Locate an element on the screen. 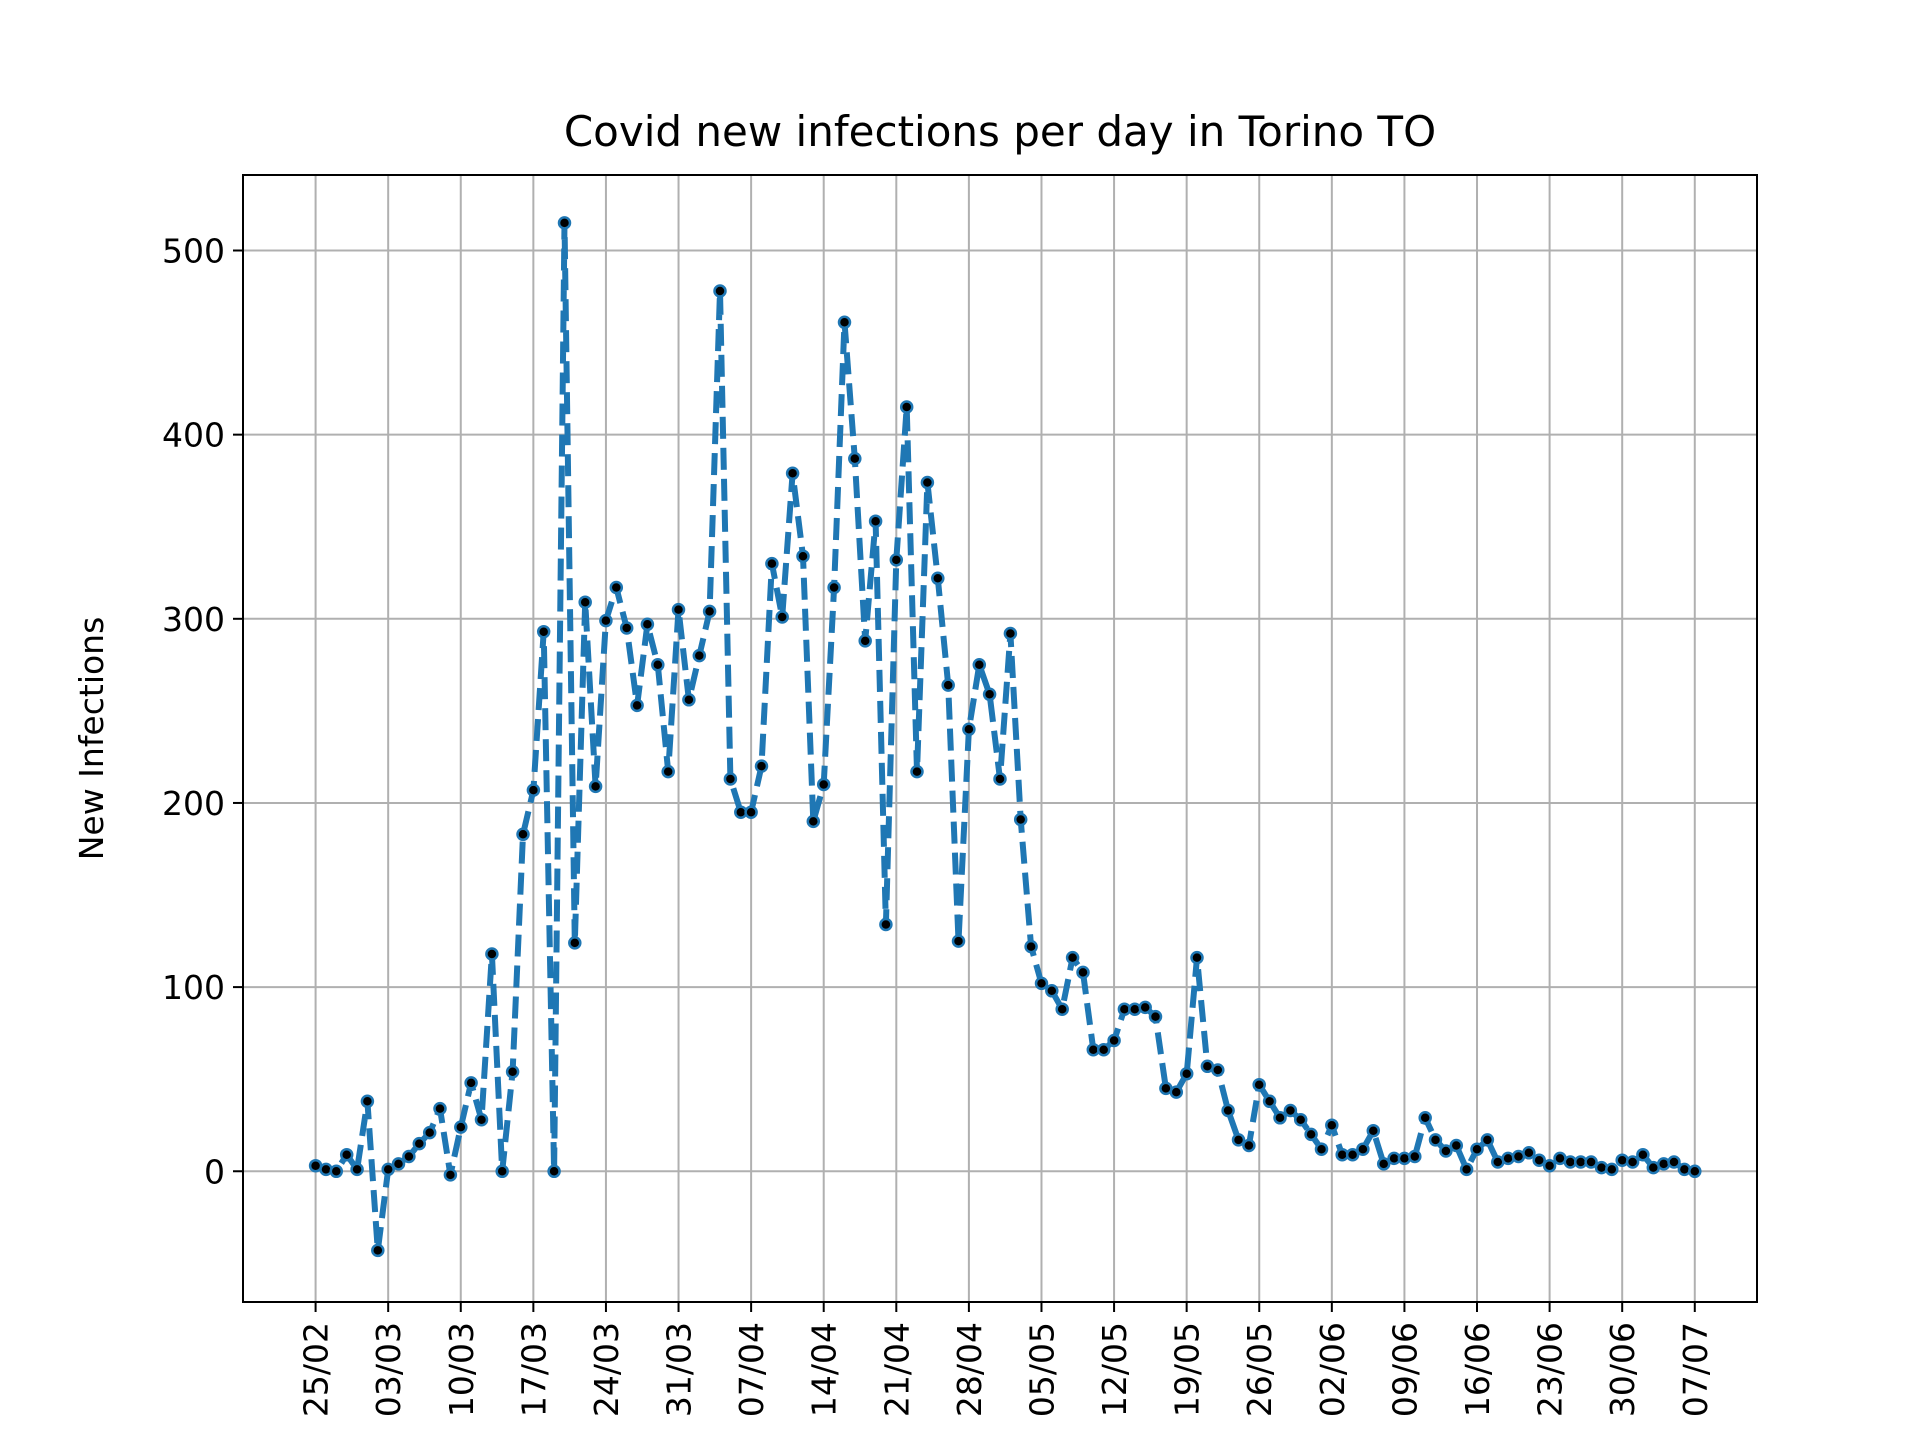 This screenshot has width=1920, height=1440. y-tick-label: 200 is located at coordinates (193, 803).